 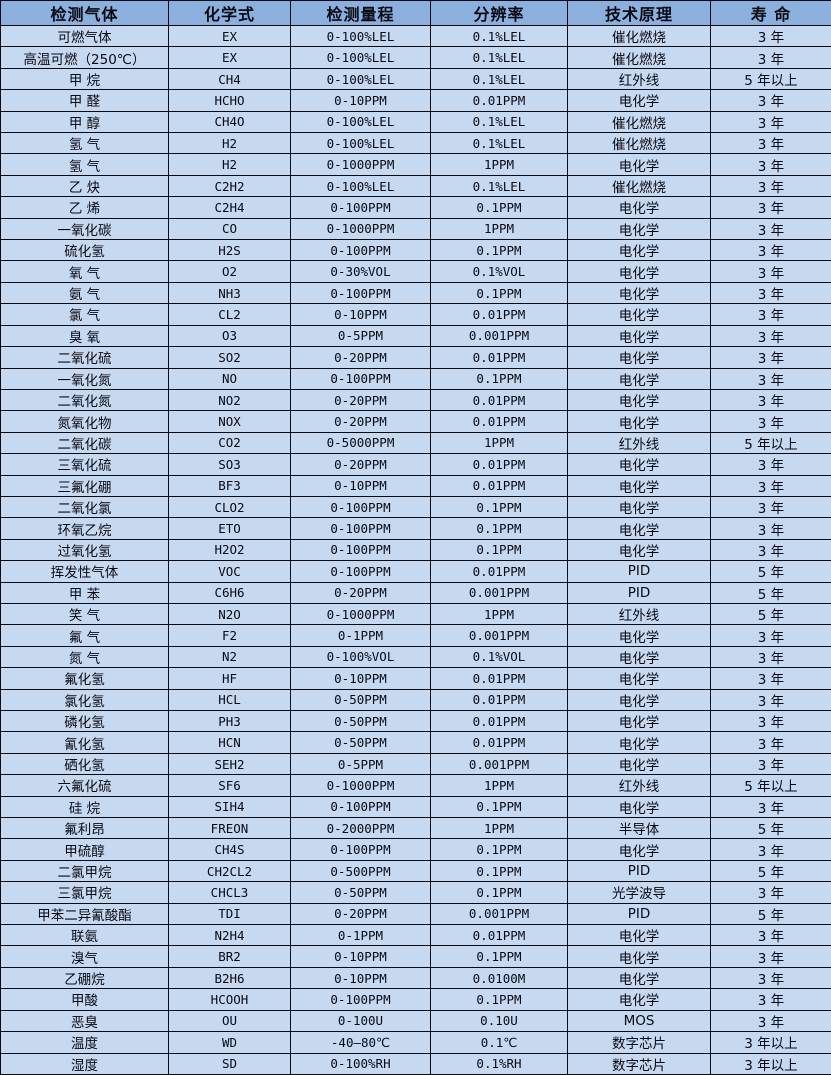 What do you see at coordinates (229, 871) in the screenshot?
I see `chemical-formula-cell: CH2CL2` at bounding box center [229, 871].